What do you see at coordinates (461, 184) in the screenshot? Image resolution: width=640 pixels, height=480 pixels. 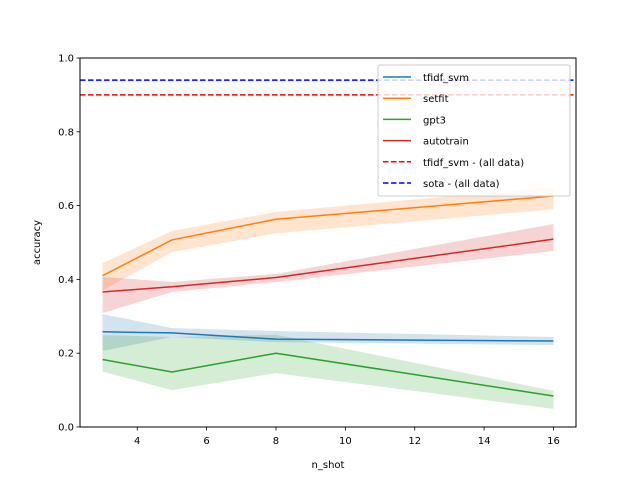 I see `legend-label: sota - (all data)` at bounding box center [461, 184].